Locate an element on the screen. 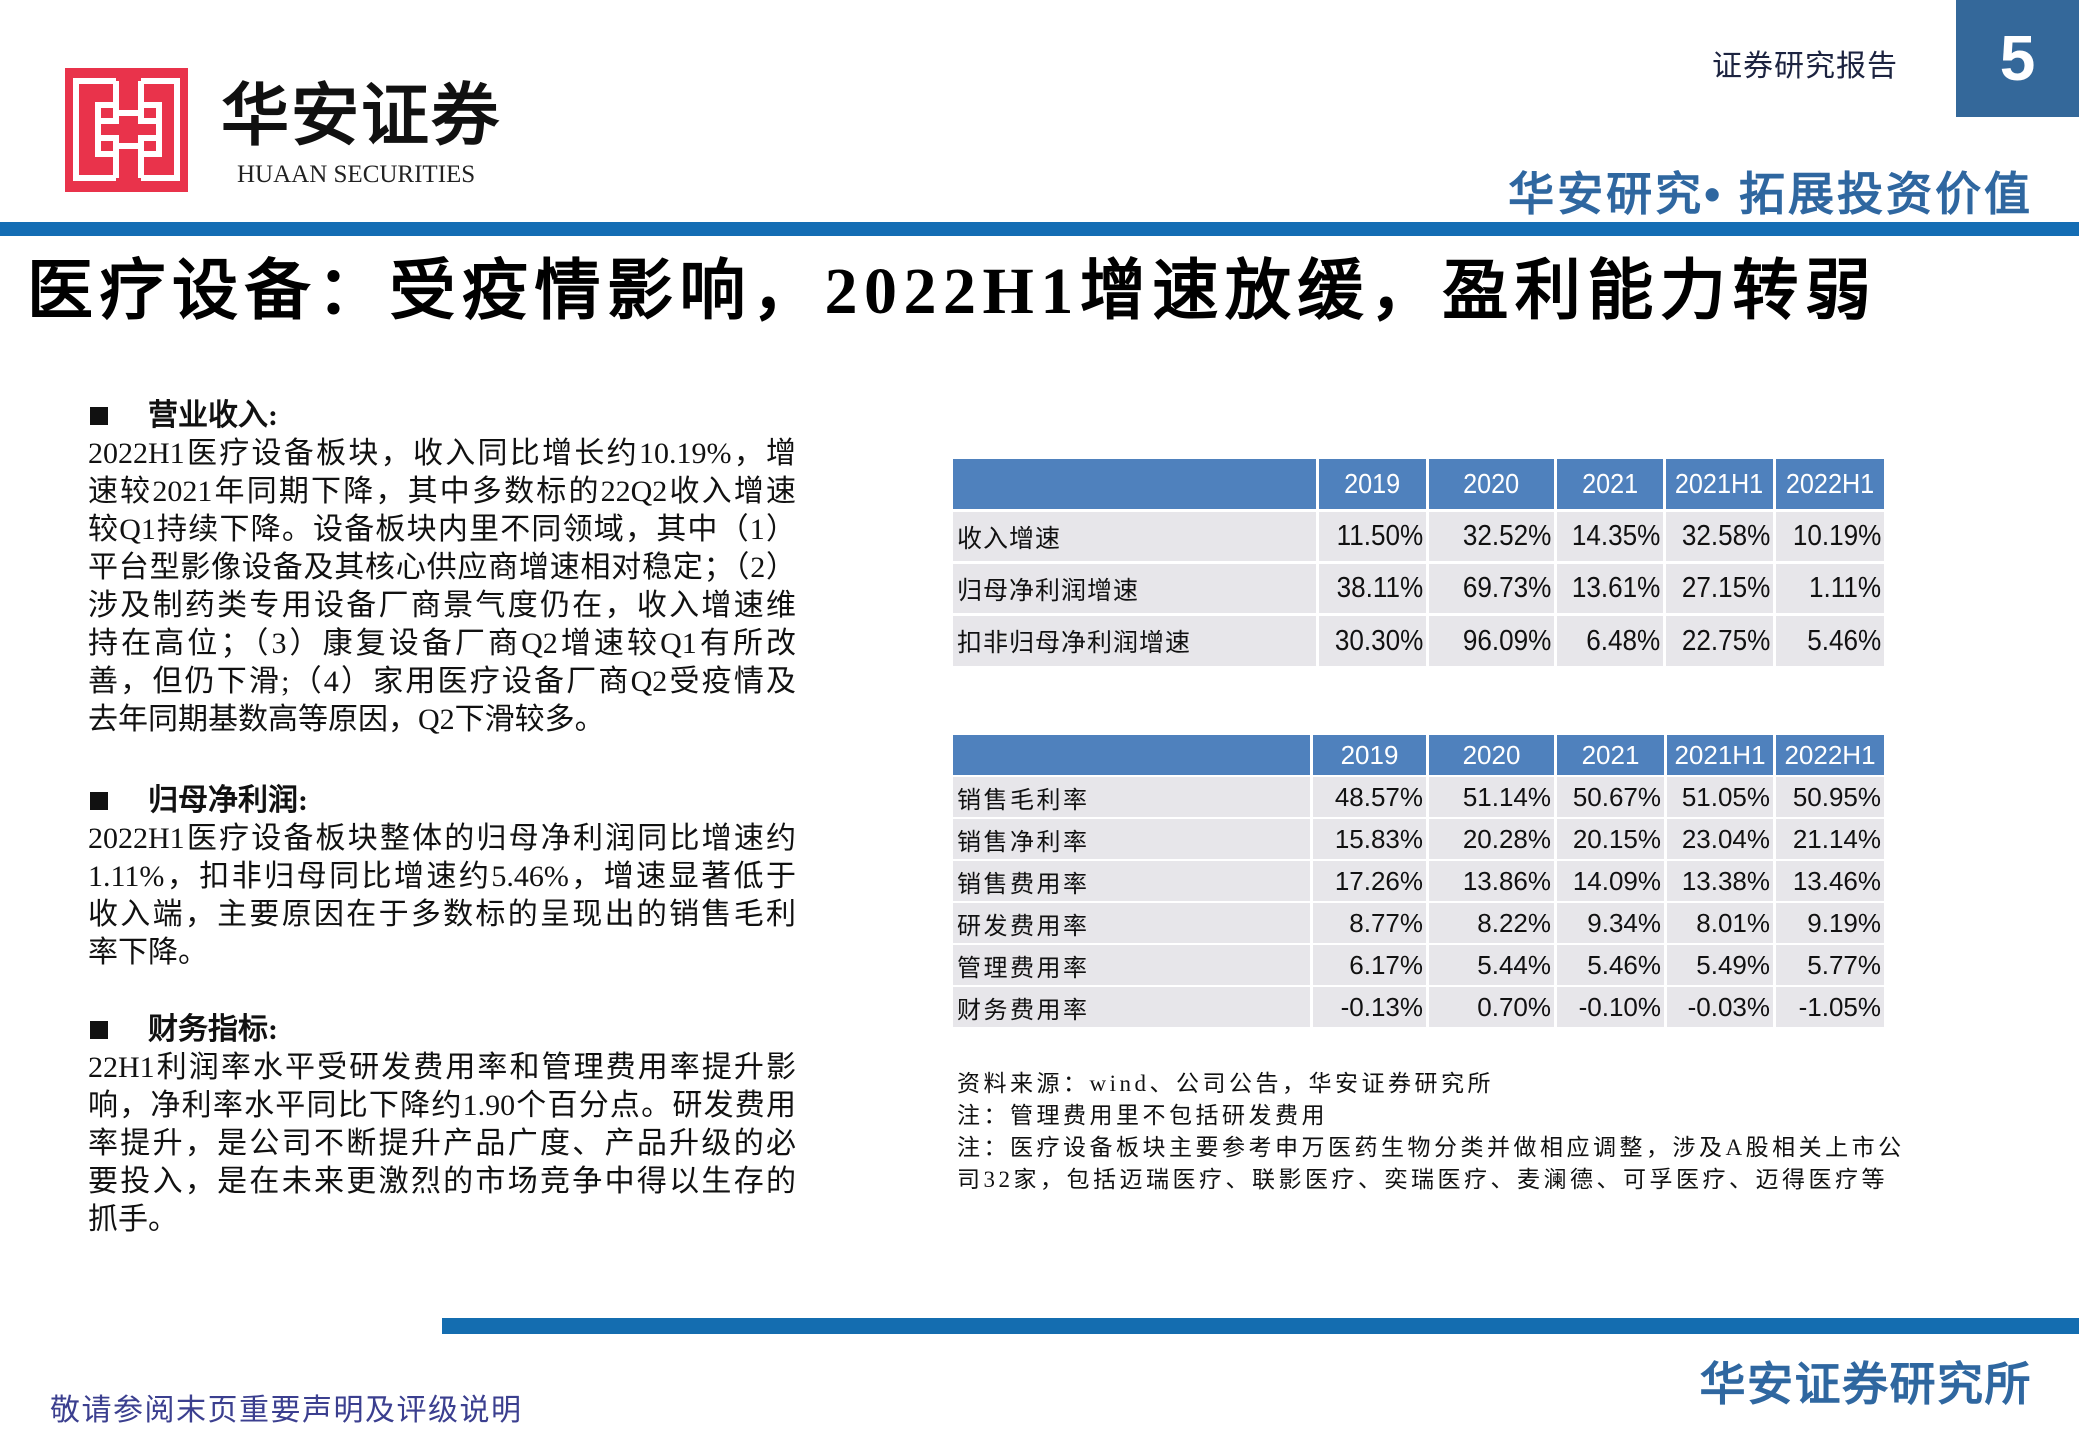 This screenshot has width=2079, height=1439. report-type-label: 证券研究报告 is located at coordinates (1805, 66).